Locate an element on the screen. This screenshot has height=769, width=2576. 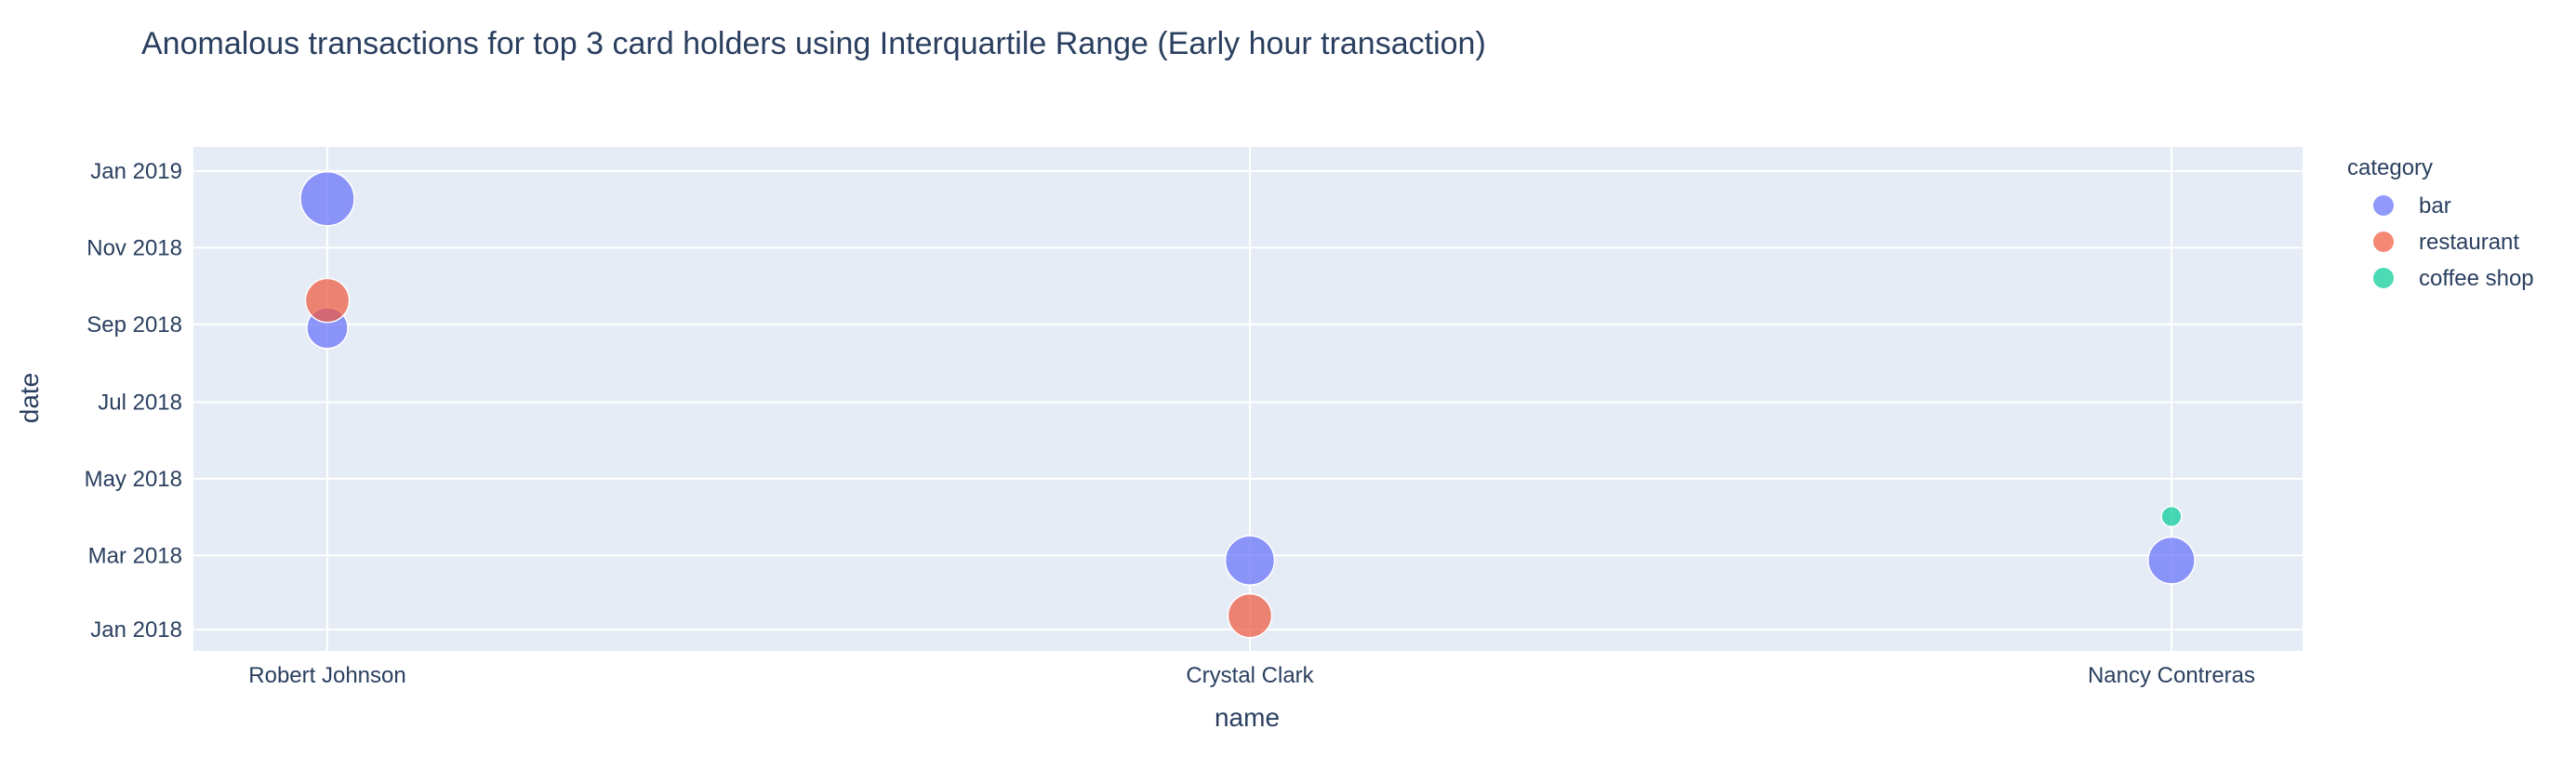
legend: category bar restaurant coffee shop is located at coordinates (2440, 223).